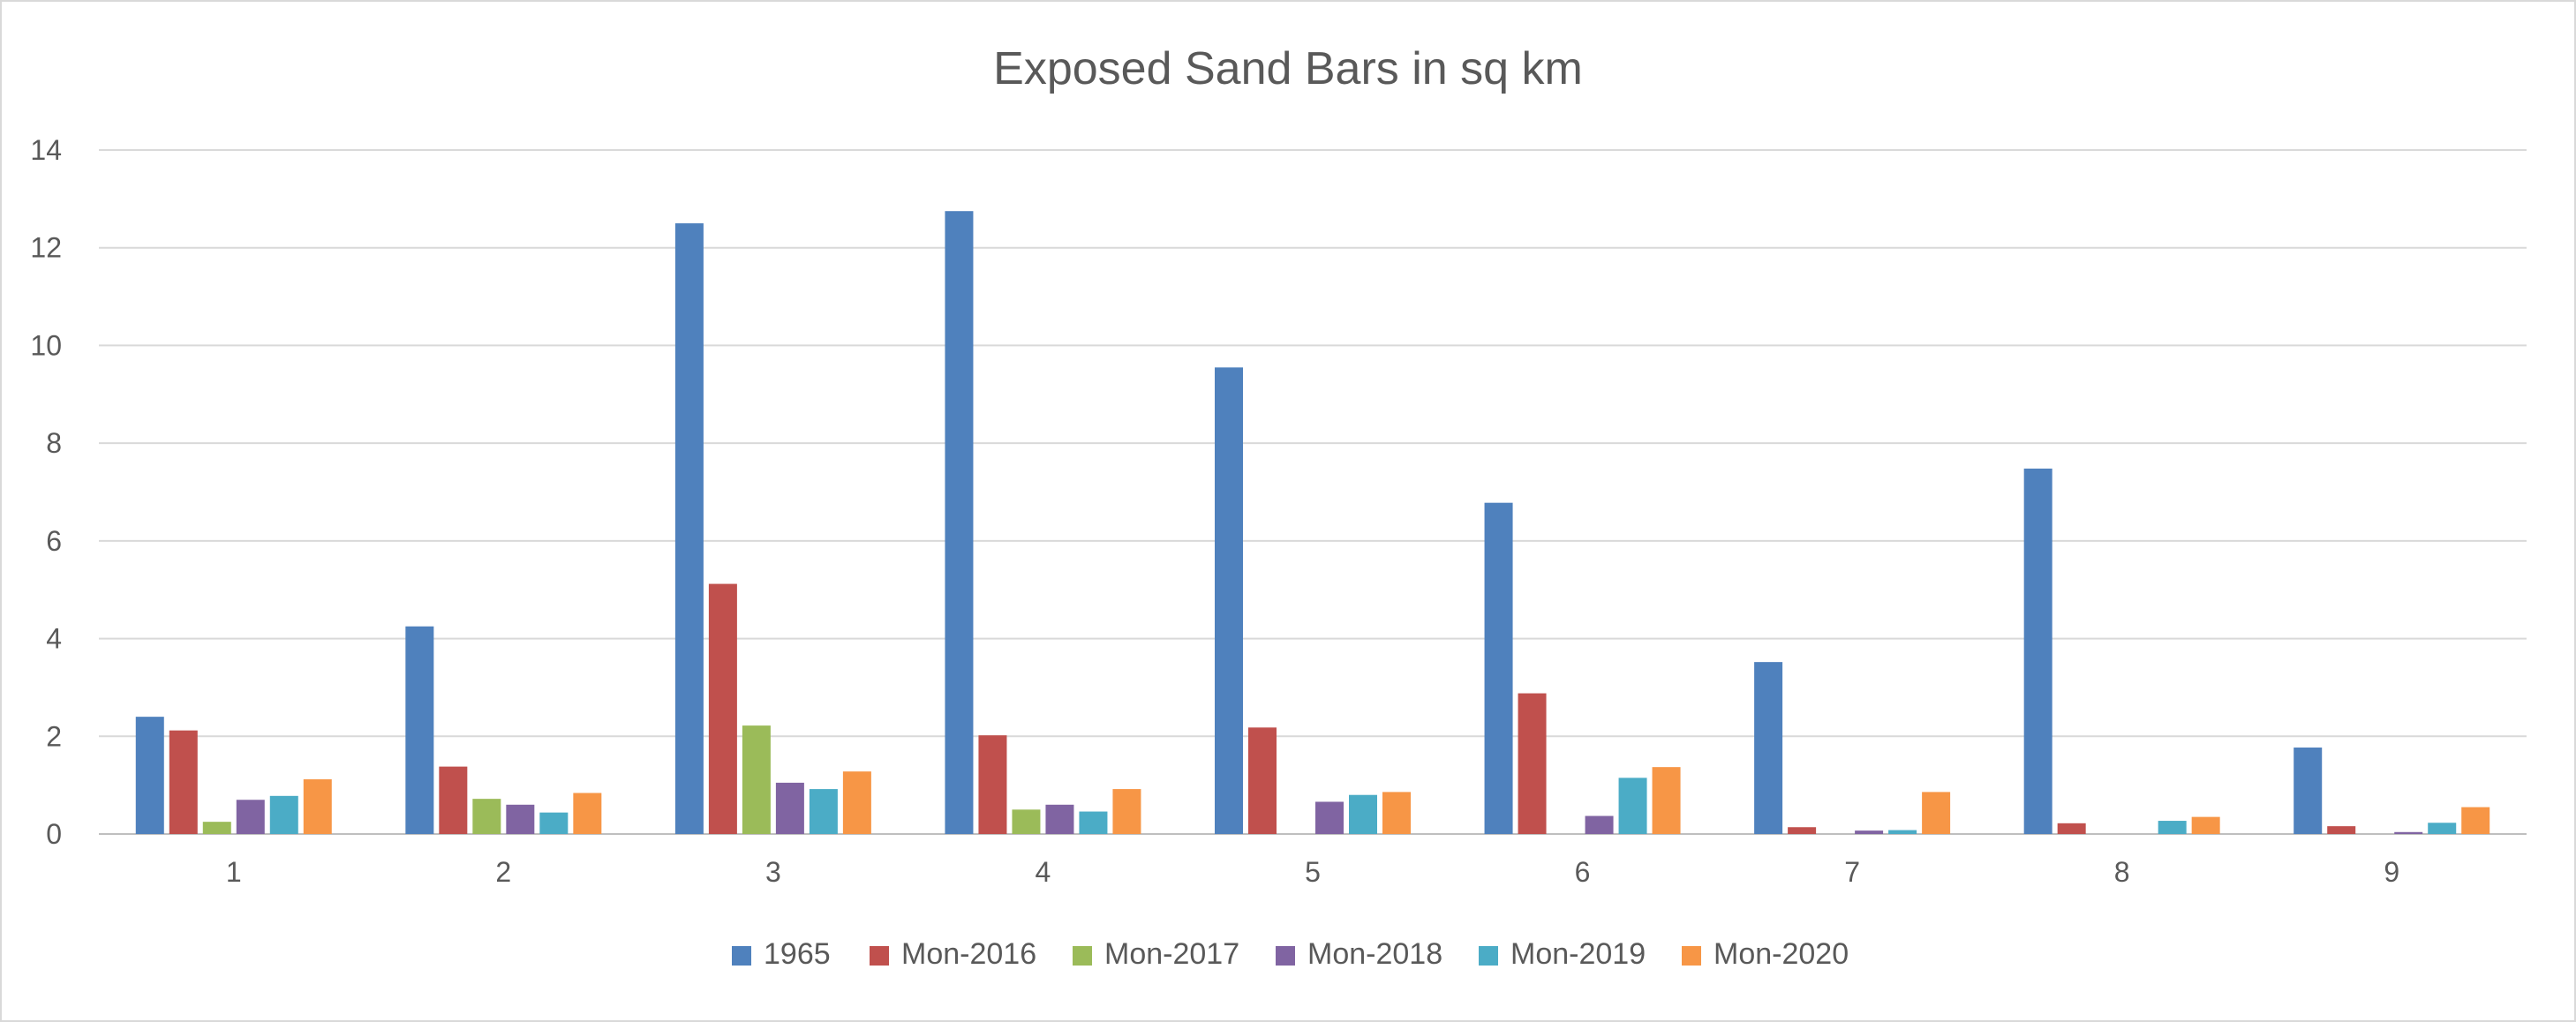  I want to click on legend-label: Mon-2017, so click(1171, 954).